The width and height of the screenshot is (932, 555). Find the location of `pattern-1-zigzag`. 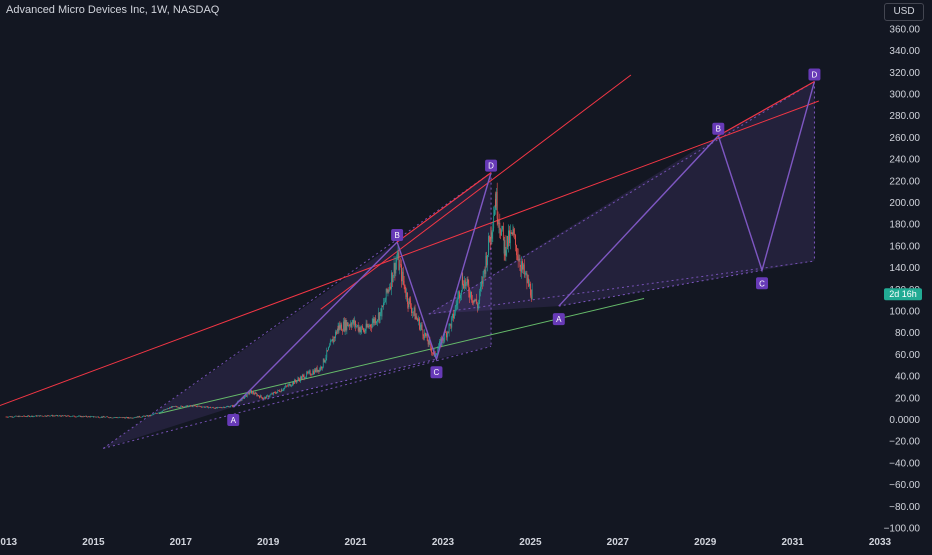

pattern-1-zigzag is located at coordinates (362, 290).